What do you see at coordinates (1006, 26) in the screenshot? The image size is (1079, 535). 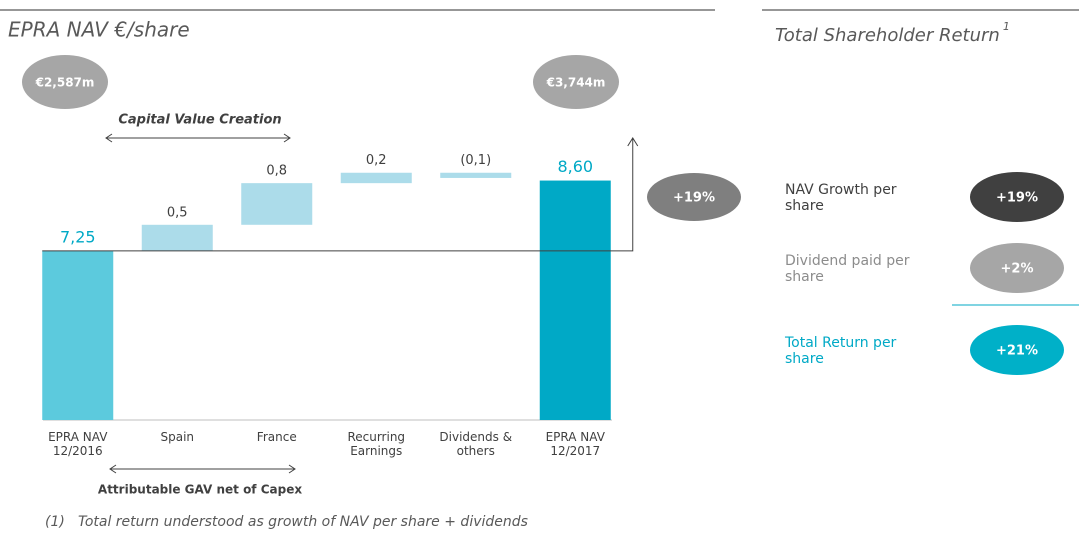 I see `panel-title-note: 1` at bounding box center [1006, 26].